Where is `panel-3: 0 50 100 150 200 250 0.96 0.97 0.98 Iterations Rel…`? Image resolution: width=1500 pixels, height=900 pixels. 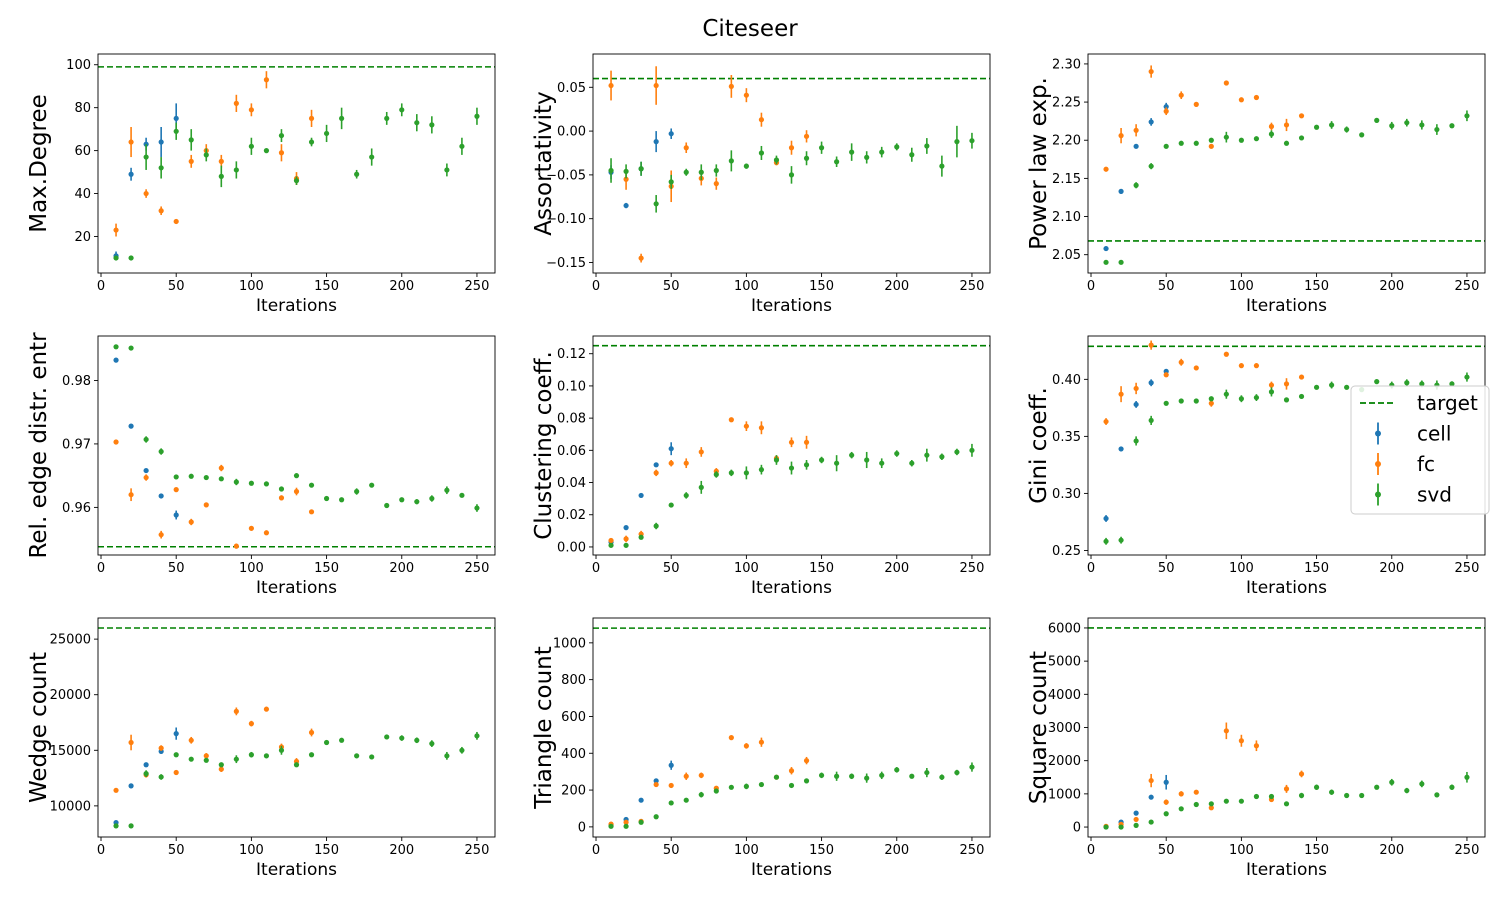 panel-3: 0 50 100 150 200 250 0.96 0.97 0.98 Iterations Rel… is located at coordinates (261, 465).